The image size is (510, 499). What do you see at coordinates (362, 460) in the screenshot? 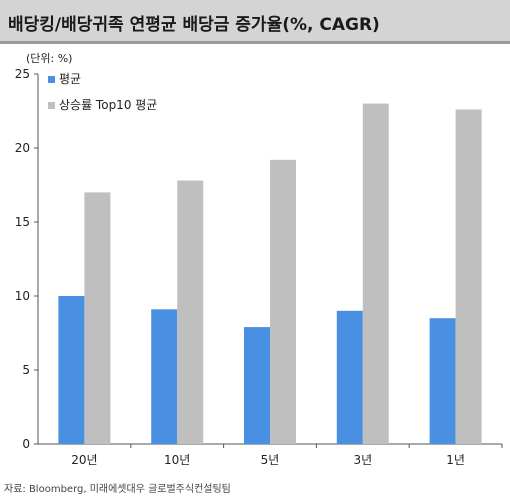
I see `x-tick-label: 3년` at bounding box center [362, 460].